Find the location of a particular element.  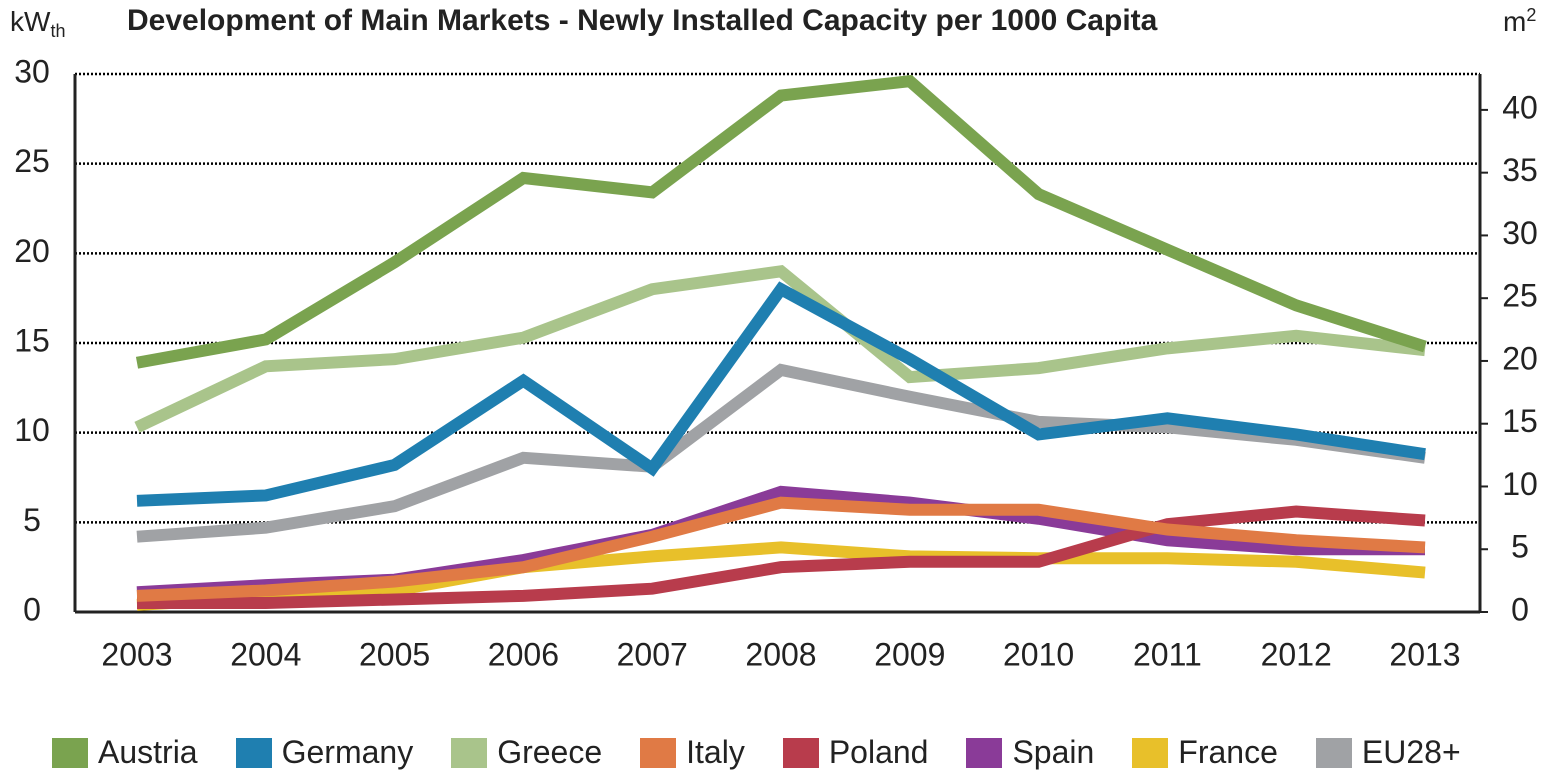

legend-label: Spain is located at coordinates (1053, 752).